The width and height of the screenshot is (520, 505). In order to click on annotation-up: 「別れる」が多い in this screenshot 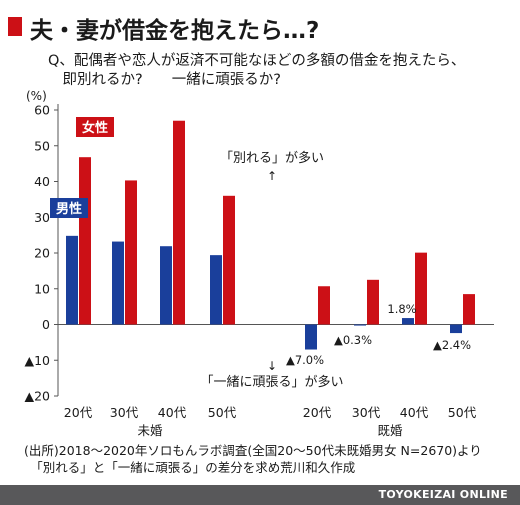, I will do `click(272, 158)`.